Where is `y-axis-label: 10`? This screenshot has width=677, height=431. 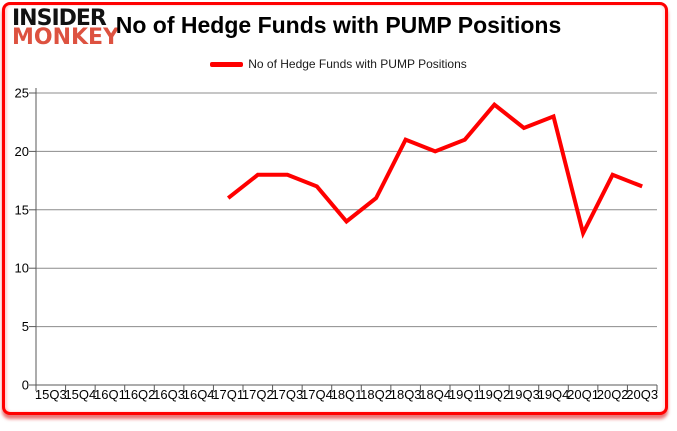 y-axis-label: 10 is located at coordinates (22, 268).